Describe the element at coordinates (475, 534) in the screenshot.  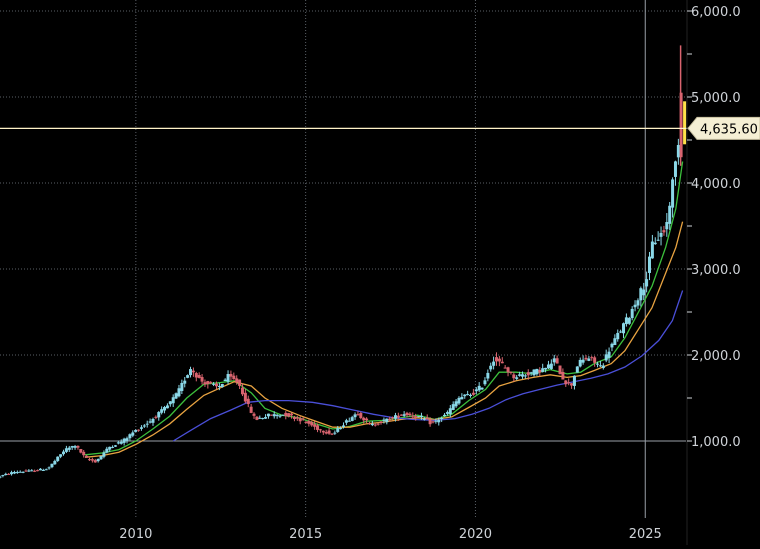
I see `x-tick-label: 2020` at that location.